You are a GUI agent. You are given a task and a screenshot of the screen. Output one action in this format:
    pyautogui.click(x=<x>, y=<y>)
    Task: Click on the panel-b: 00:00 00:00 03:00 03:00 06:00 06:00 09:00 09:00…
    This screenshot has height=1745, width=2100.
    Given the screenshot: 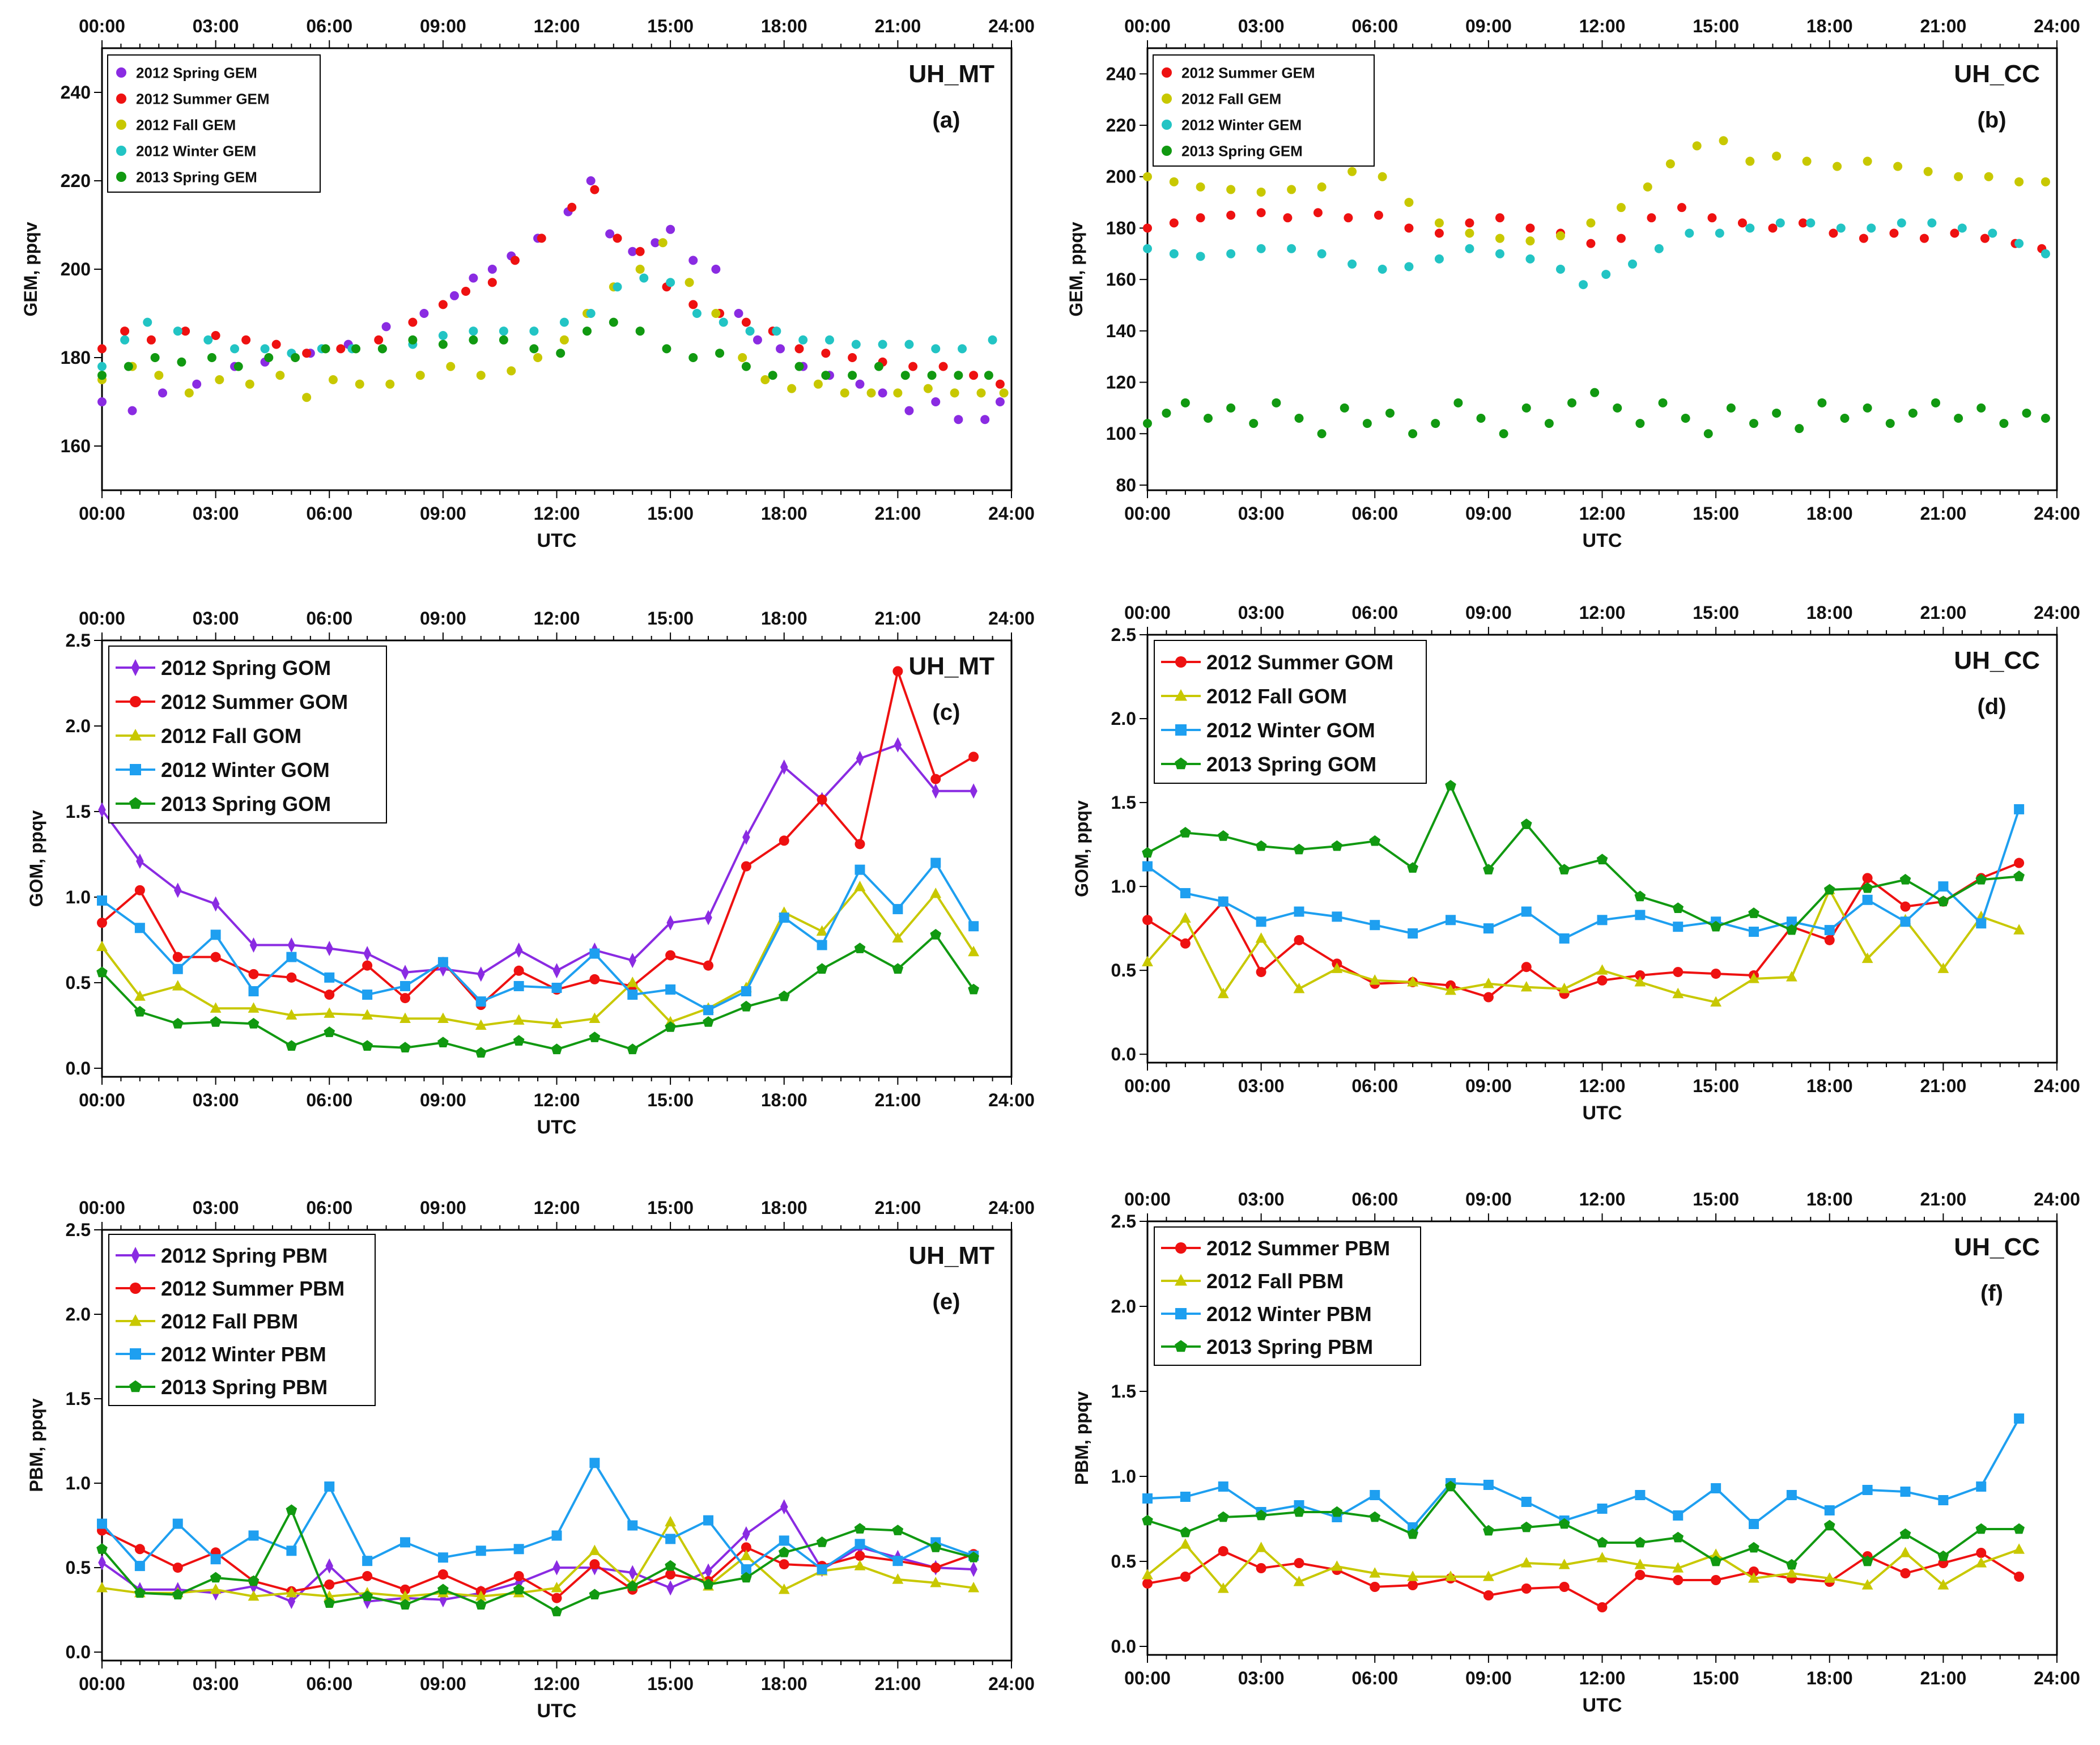 What is the action you would take?
    pyautogui.click(x=1573, y=283)
    